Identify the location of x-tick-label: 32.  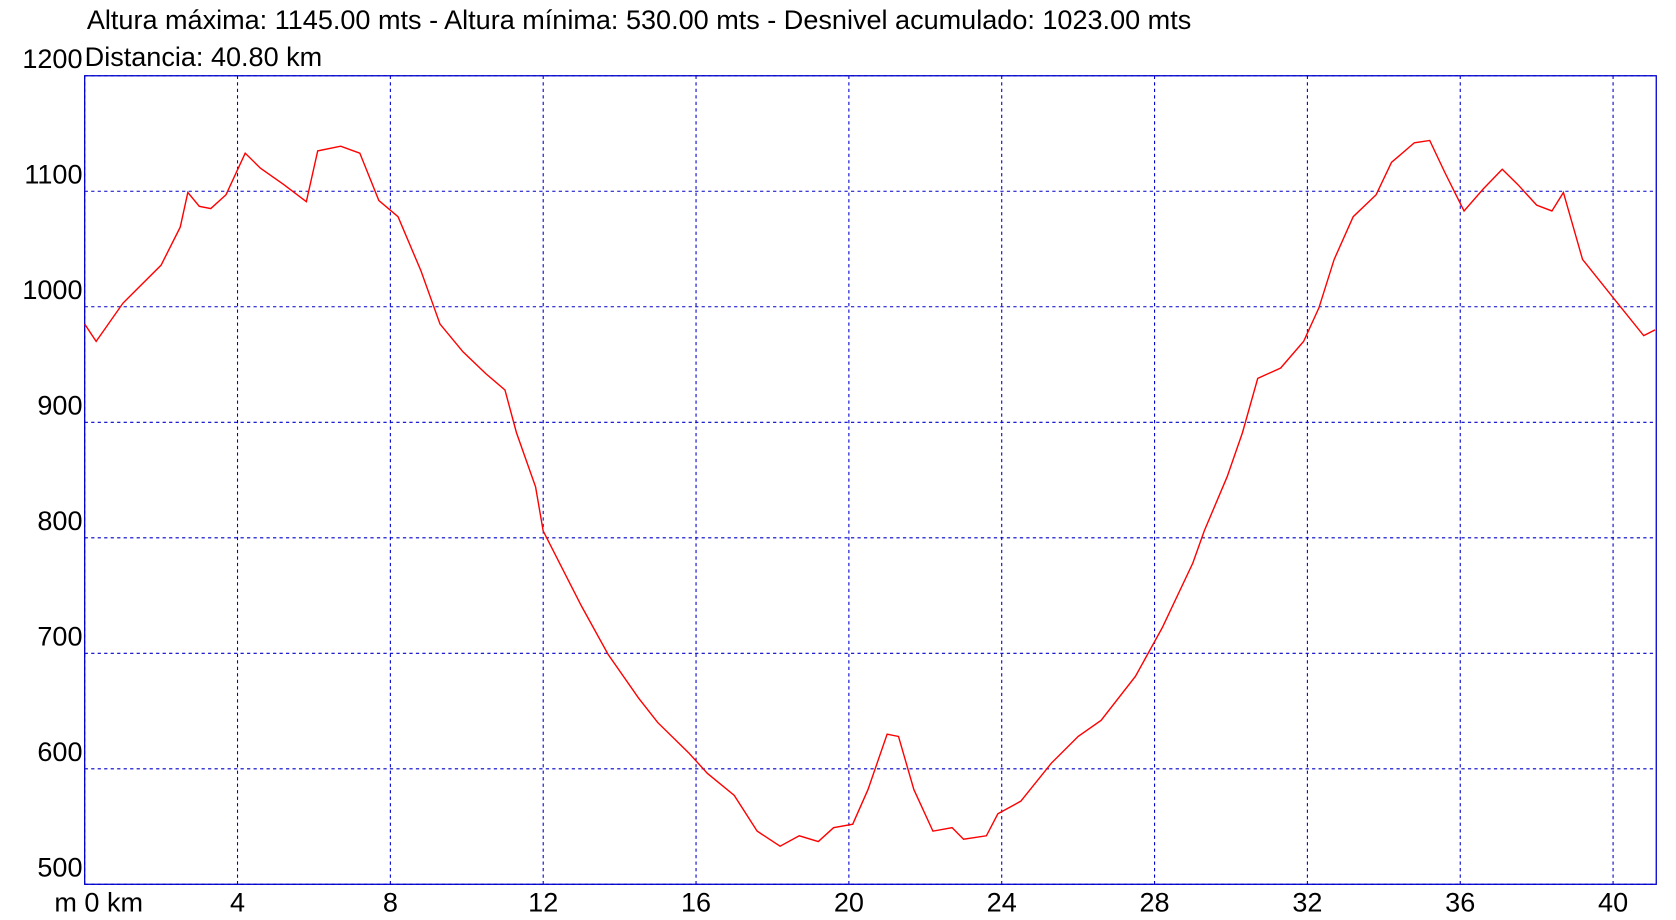
(1307, 902).